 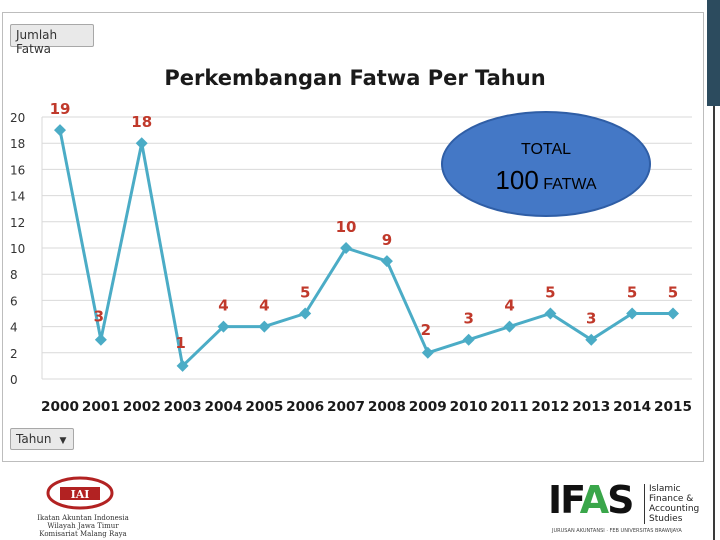 What do you see at coordinates (37, 42) in the screenshot?
I see `values-field-label: Jumlah Fatwa` at bounding box center [37, 42].